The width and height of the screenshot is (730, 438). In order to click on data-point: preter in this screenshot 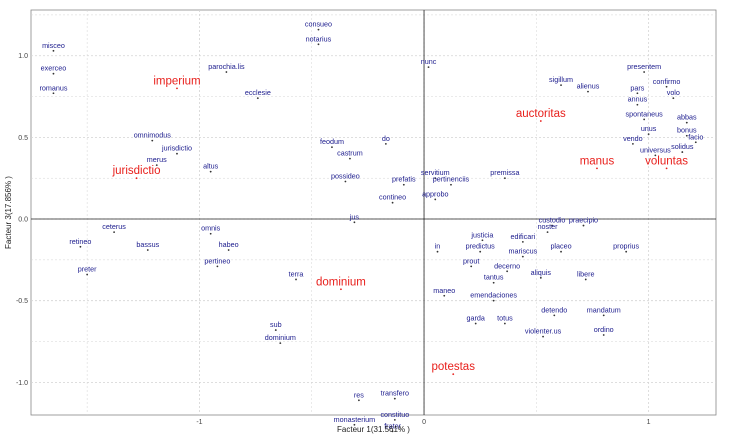, I will do `click(87, 270)`.